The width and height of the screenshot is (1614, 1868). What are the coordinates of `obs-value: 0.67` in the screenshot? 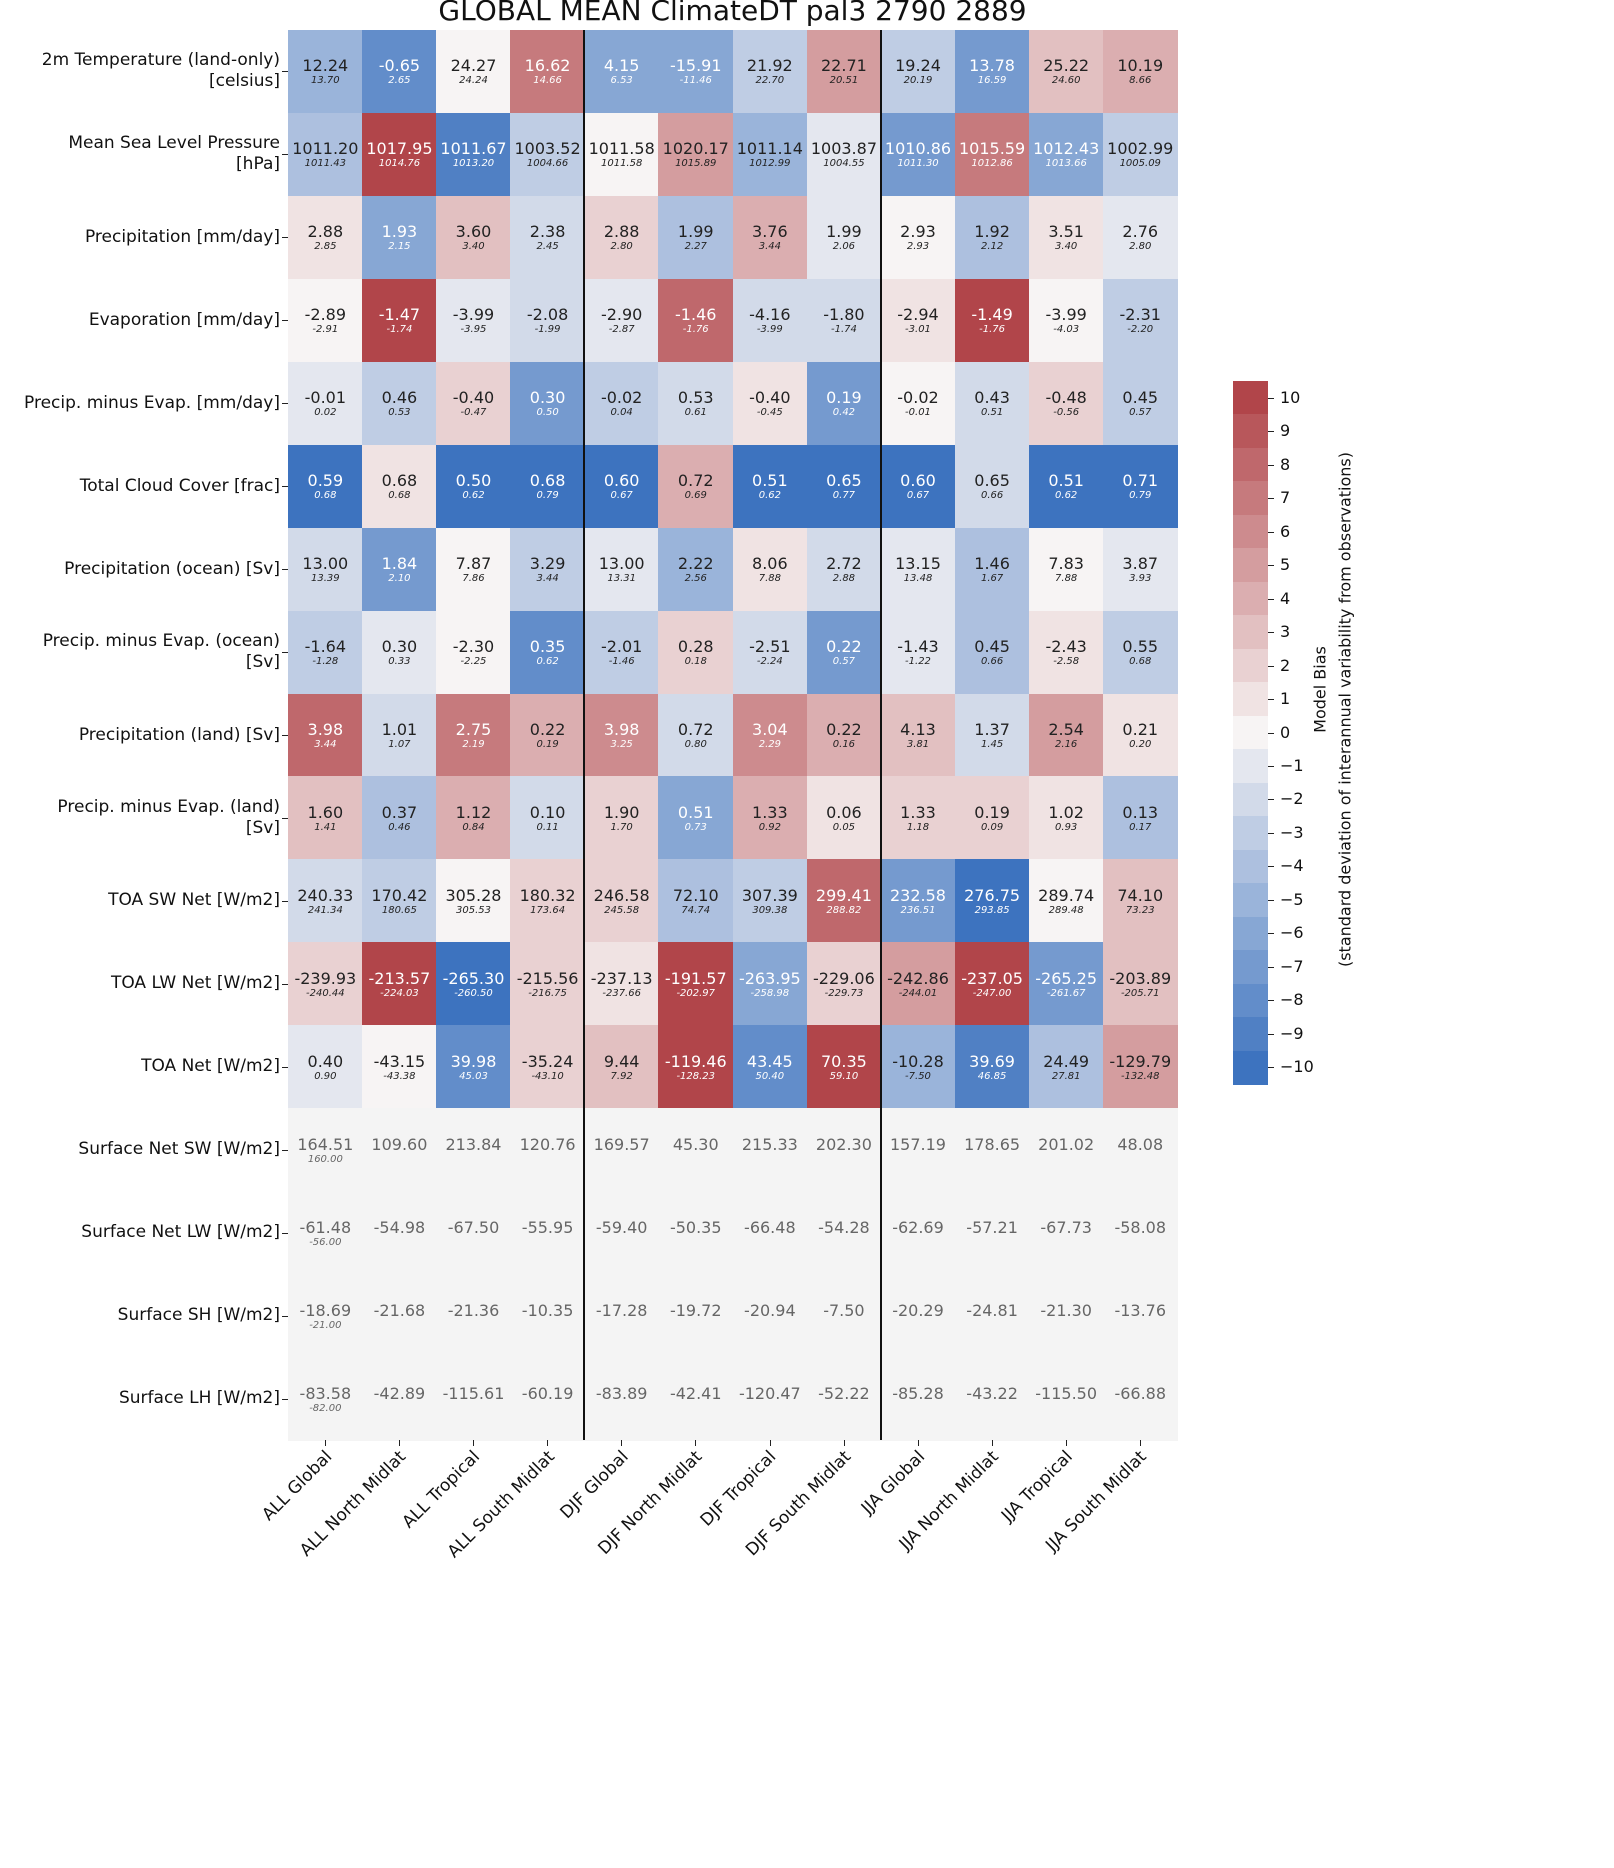 It's located at (918, 496).